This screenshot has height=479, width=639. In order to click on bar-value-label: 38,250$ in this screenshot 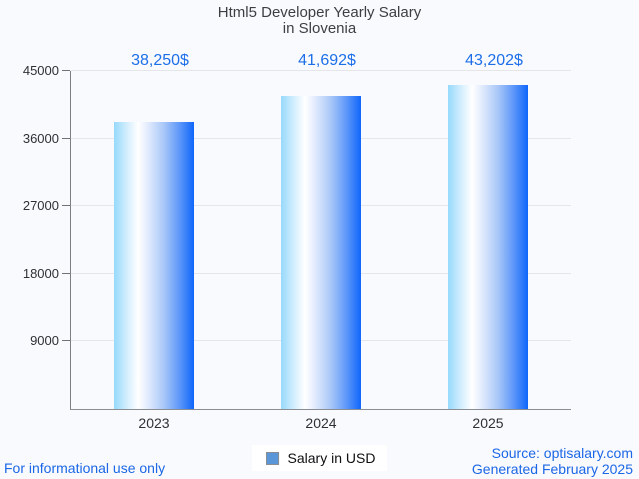, I will do `click(160, 60)`.